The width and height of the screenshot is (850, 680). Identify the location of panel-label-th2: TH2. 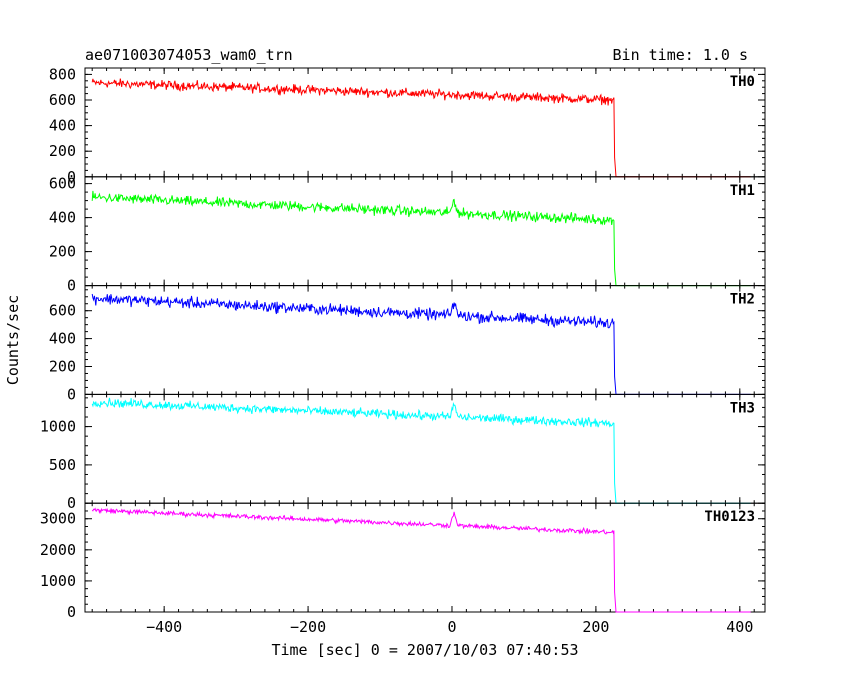
(742, 300).